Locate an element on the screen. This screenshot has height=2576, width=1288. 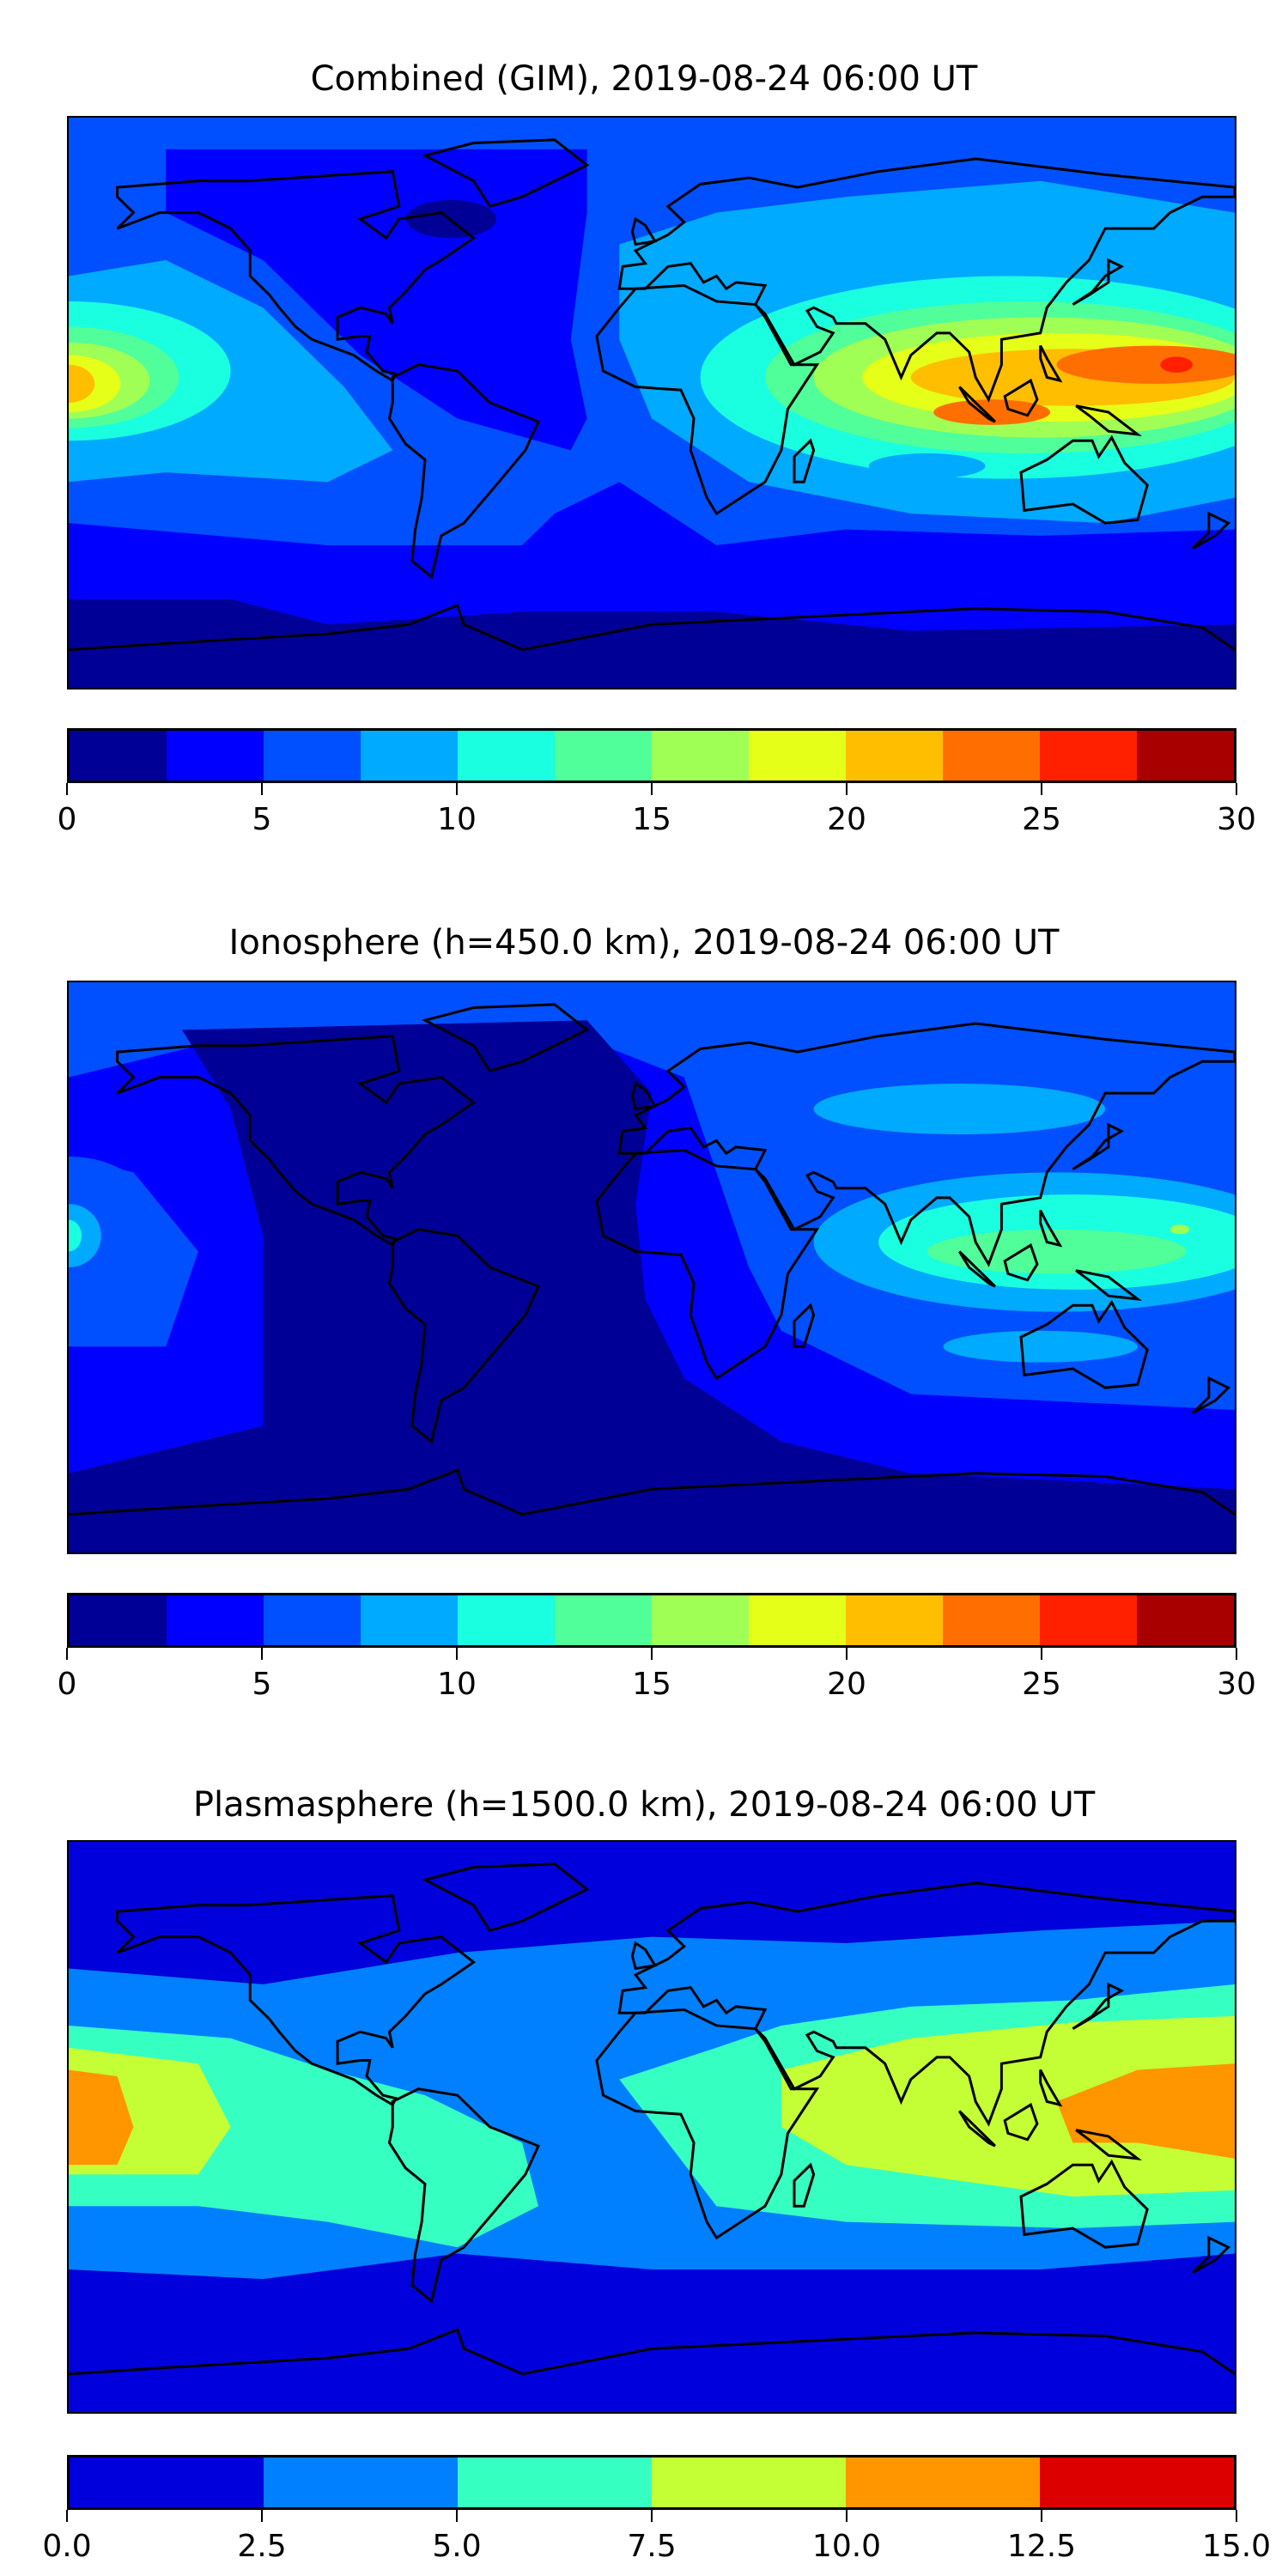
colorbar-ionosphere is located at coordinates (651, 1620).